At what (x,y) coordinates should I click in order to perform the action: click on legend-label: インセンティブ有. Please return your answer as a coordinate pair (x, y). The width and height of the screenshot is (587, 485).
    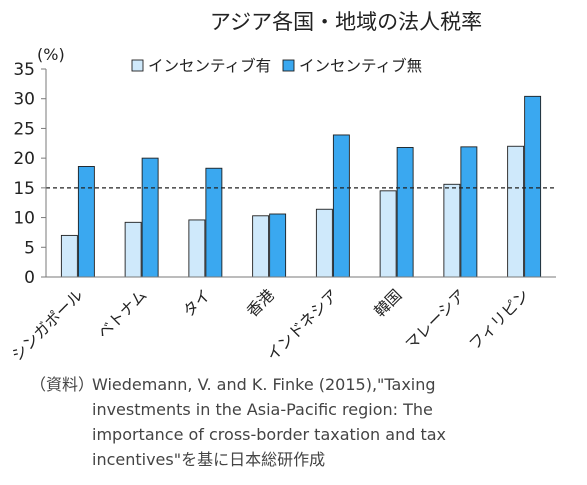
    Looking at the image, I should click on (209, 65).